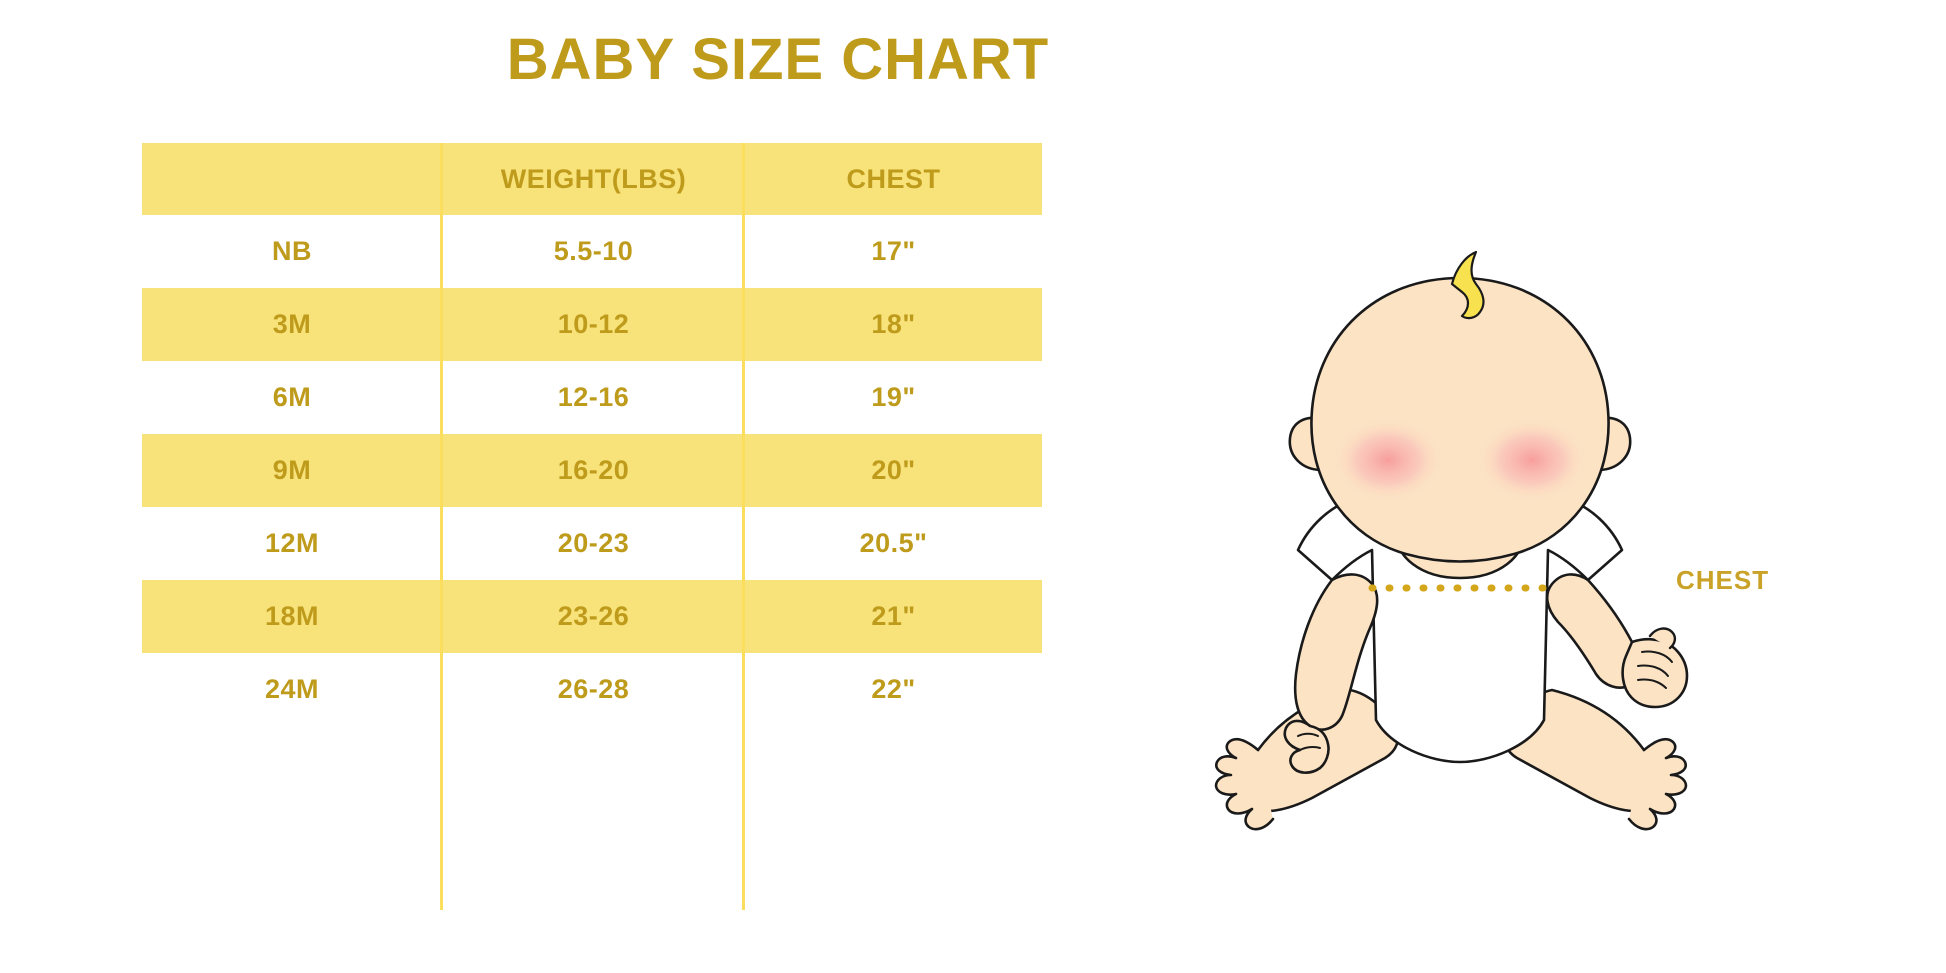 Image resolution: width=1946 pixels, height=973 pixels. Describe the element at coordinates (292, 470) in the screenshot. I see `cell-size: 9M` at that location.